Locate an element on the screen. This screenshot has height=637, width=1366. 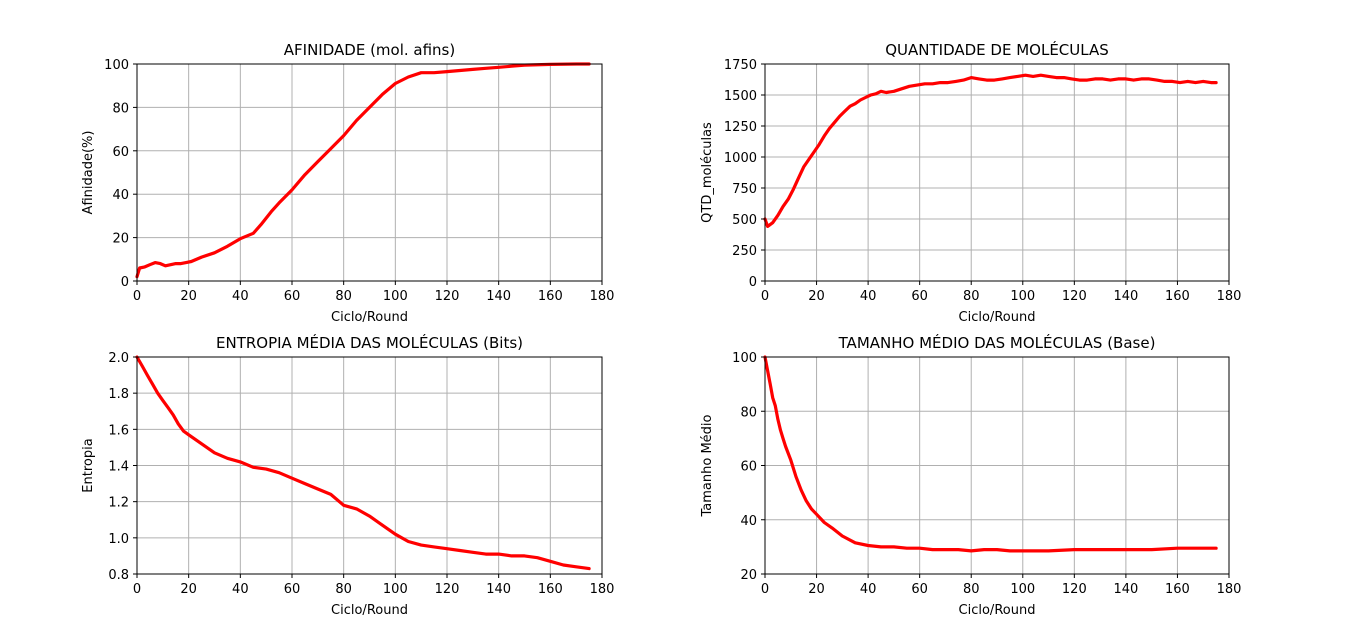
y-tick-label-1: 250 is located at coordinates (744, 251).